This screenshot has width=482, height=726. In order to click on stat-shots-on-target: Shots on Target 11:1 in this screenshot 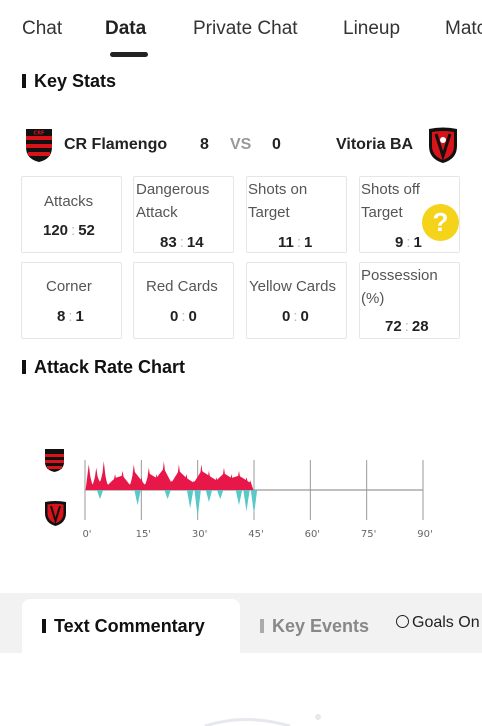, I will do `click(296, 214)`.